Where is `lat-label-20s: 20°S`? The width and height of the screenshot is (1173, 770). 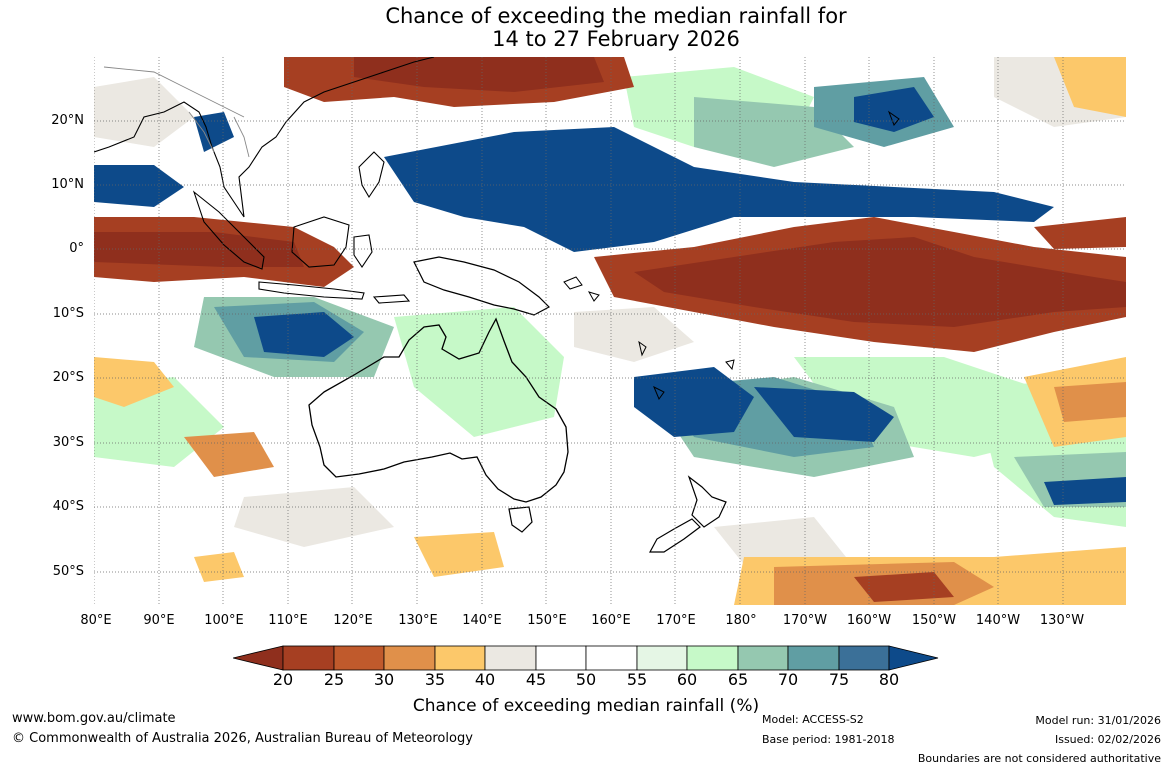
lat-label-20s: 20°S is located at coordinates (68, 377).